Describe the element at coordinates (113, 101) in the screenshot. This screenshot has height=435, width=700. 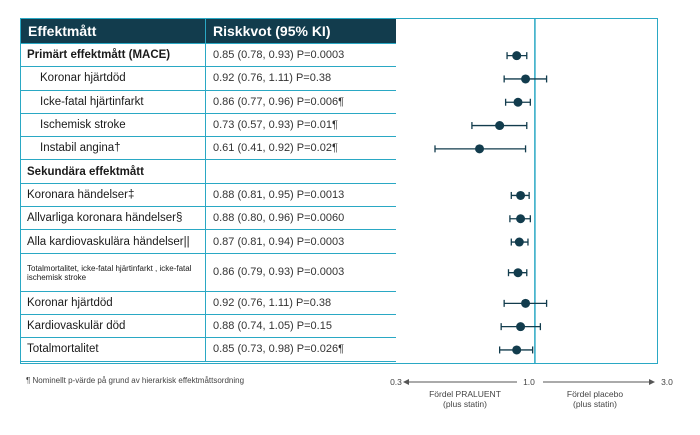
I see `endpoint-label: Icke-fatal hjärtinfarkt` at that location.